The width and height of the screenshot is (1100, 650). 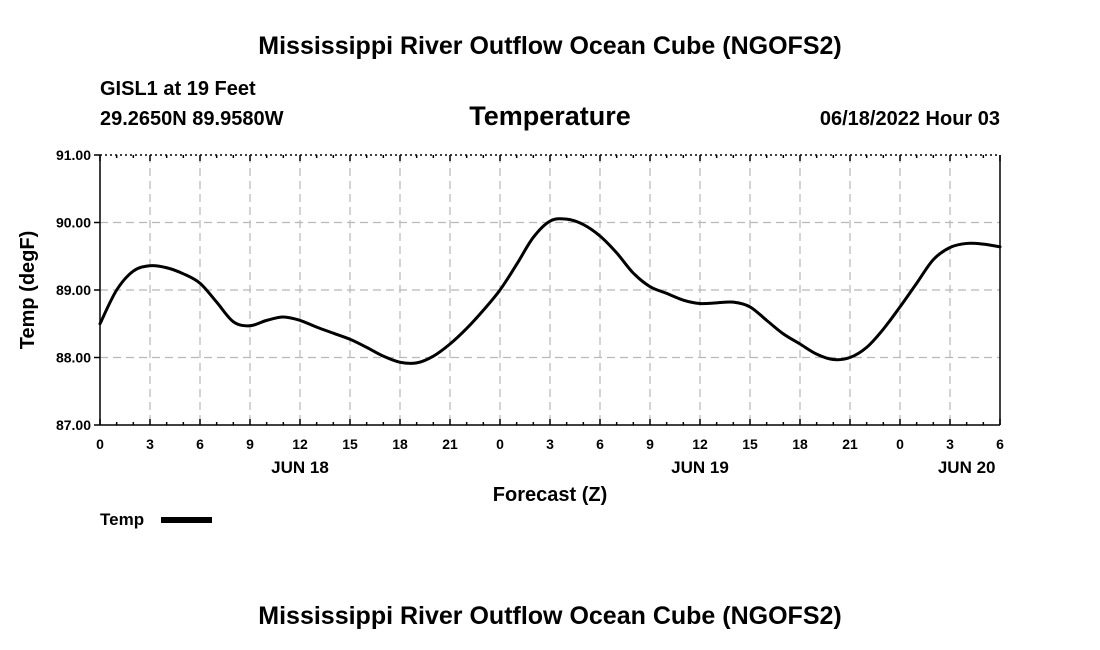 What do you see at coordinates (700, 467) in the screenshot?
I see `day-label: JUN 19` at bounding box center [700, 467].